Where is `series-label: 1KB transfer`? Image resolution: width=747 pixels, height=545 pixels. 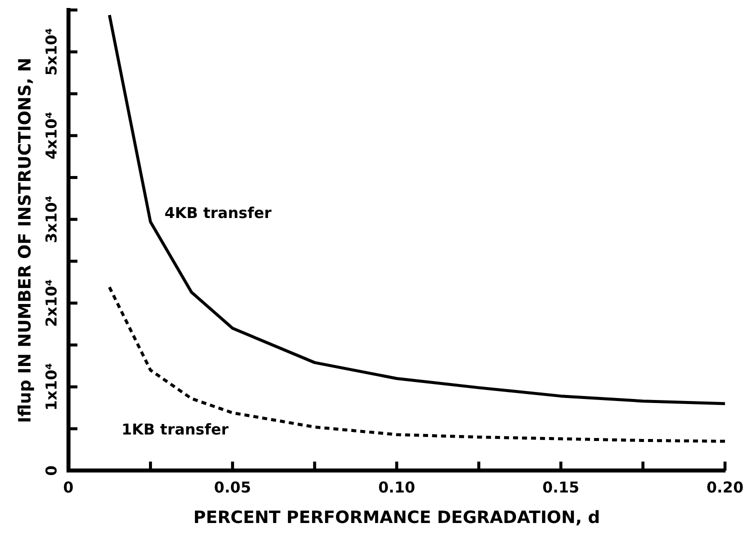 series-label: 1KB transfer is located at coordinates (175, 429).